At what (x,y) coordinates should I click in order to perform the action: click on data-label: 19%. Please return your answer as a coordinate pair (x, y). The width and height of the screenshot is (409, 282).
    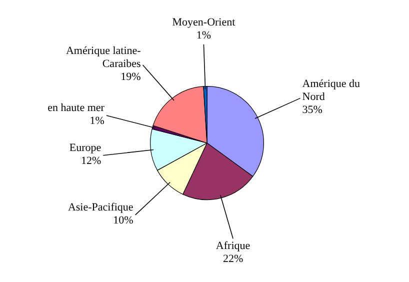
    Looking at the image, I should click on (130, 76).